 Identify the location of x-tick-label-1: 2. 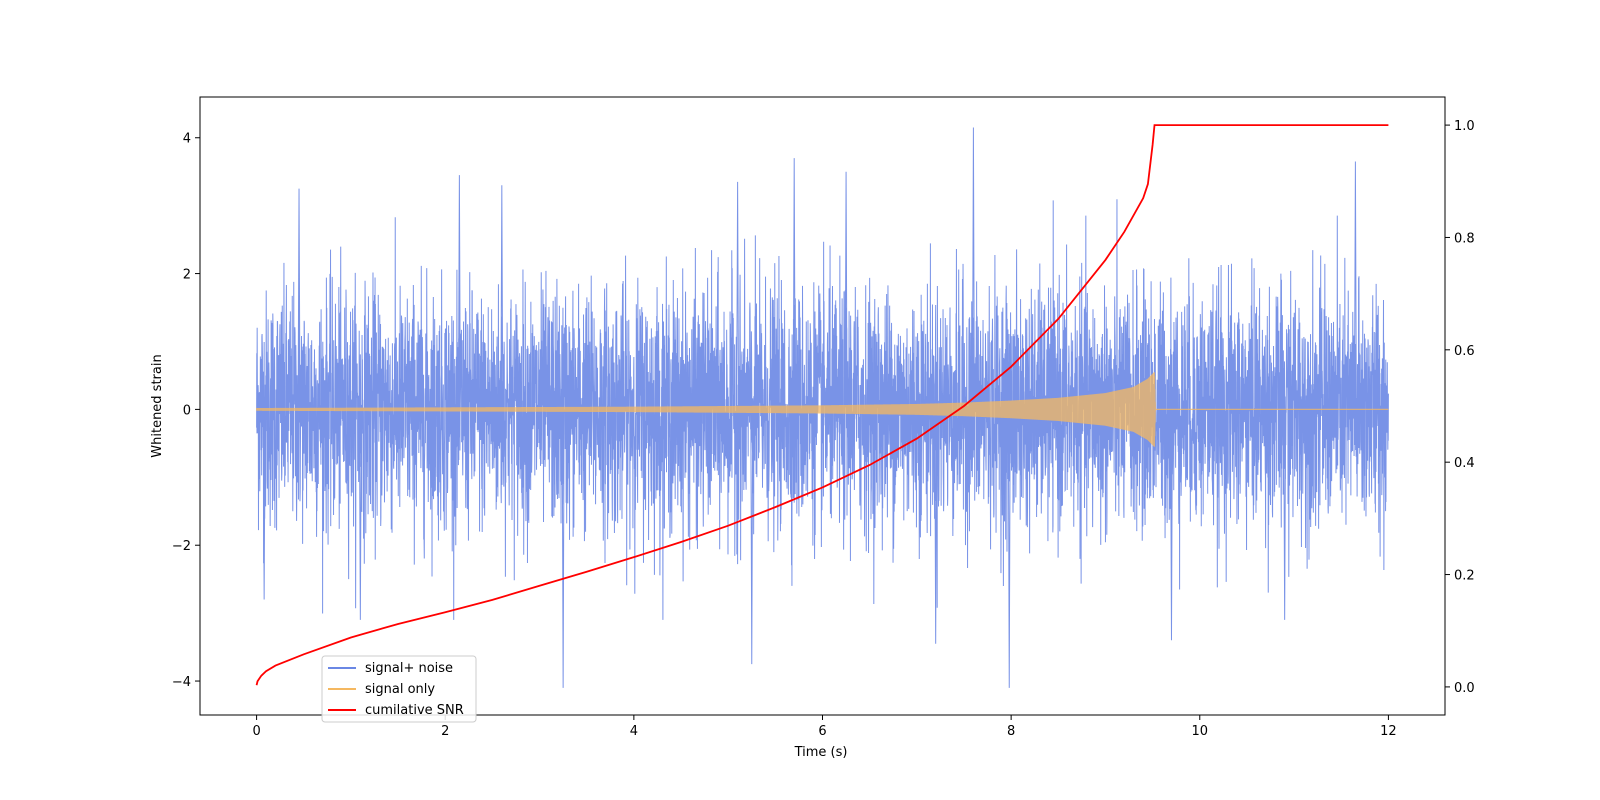
(445, 731).